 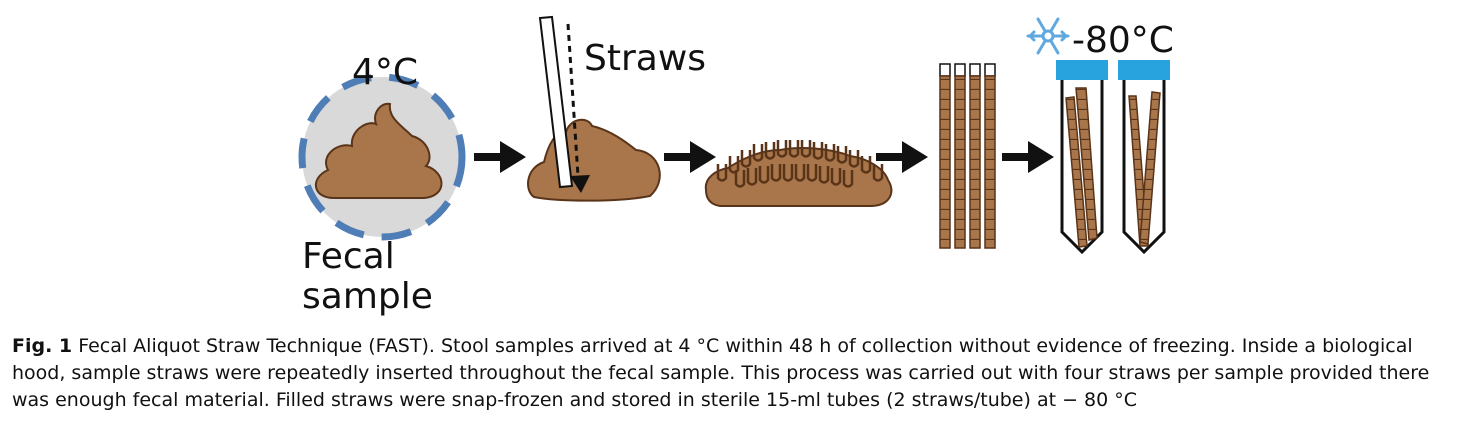 I want to click on tube-2-straw-b, so click(x=1150, y=168).